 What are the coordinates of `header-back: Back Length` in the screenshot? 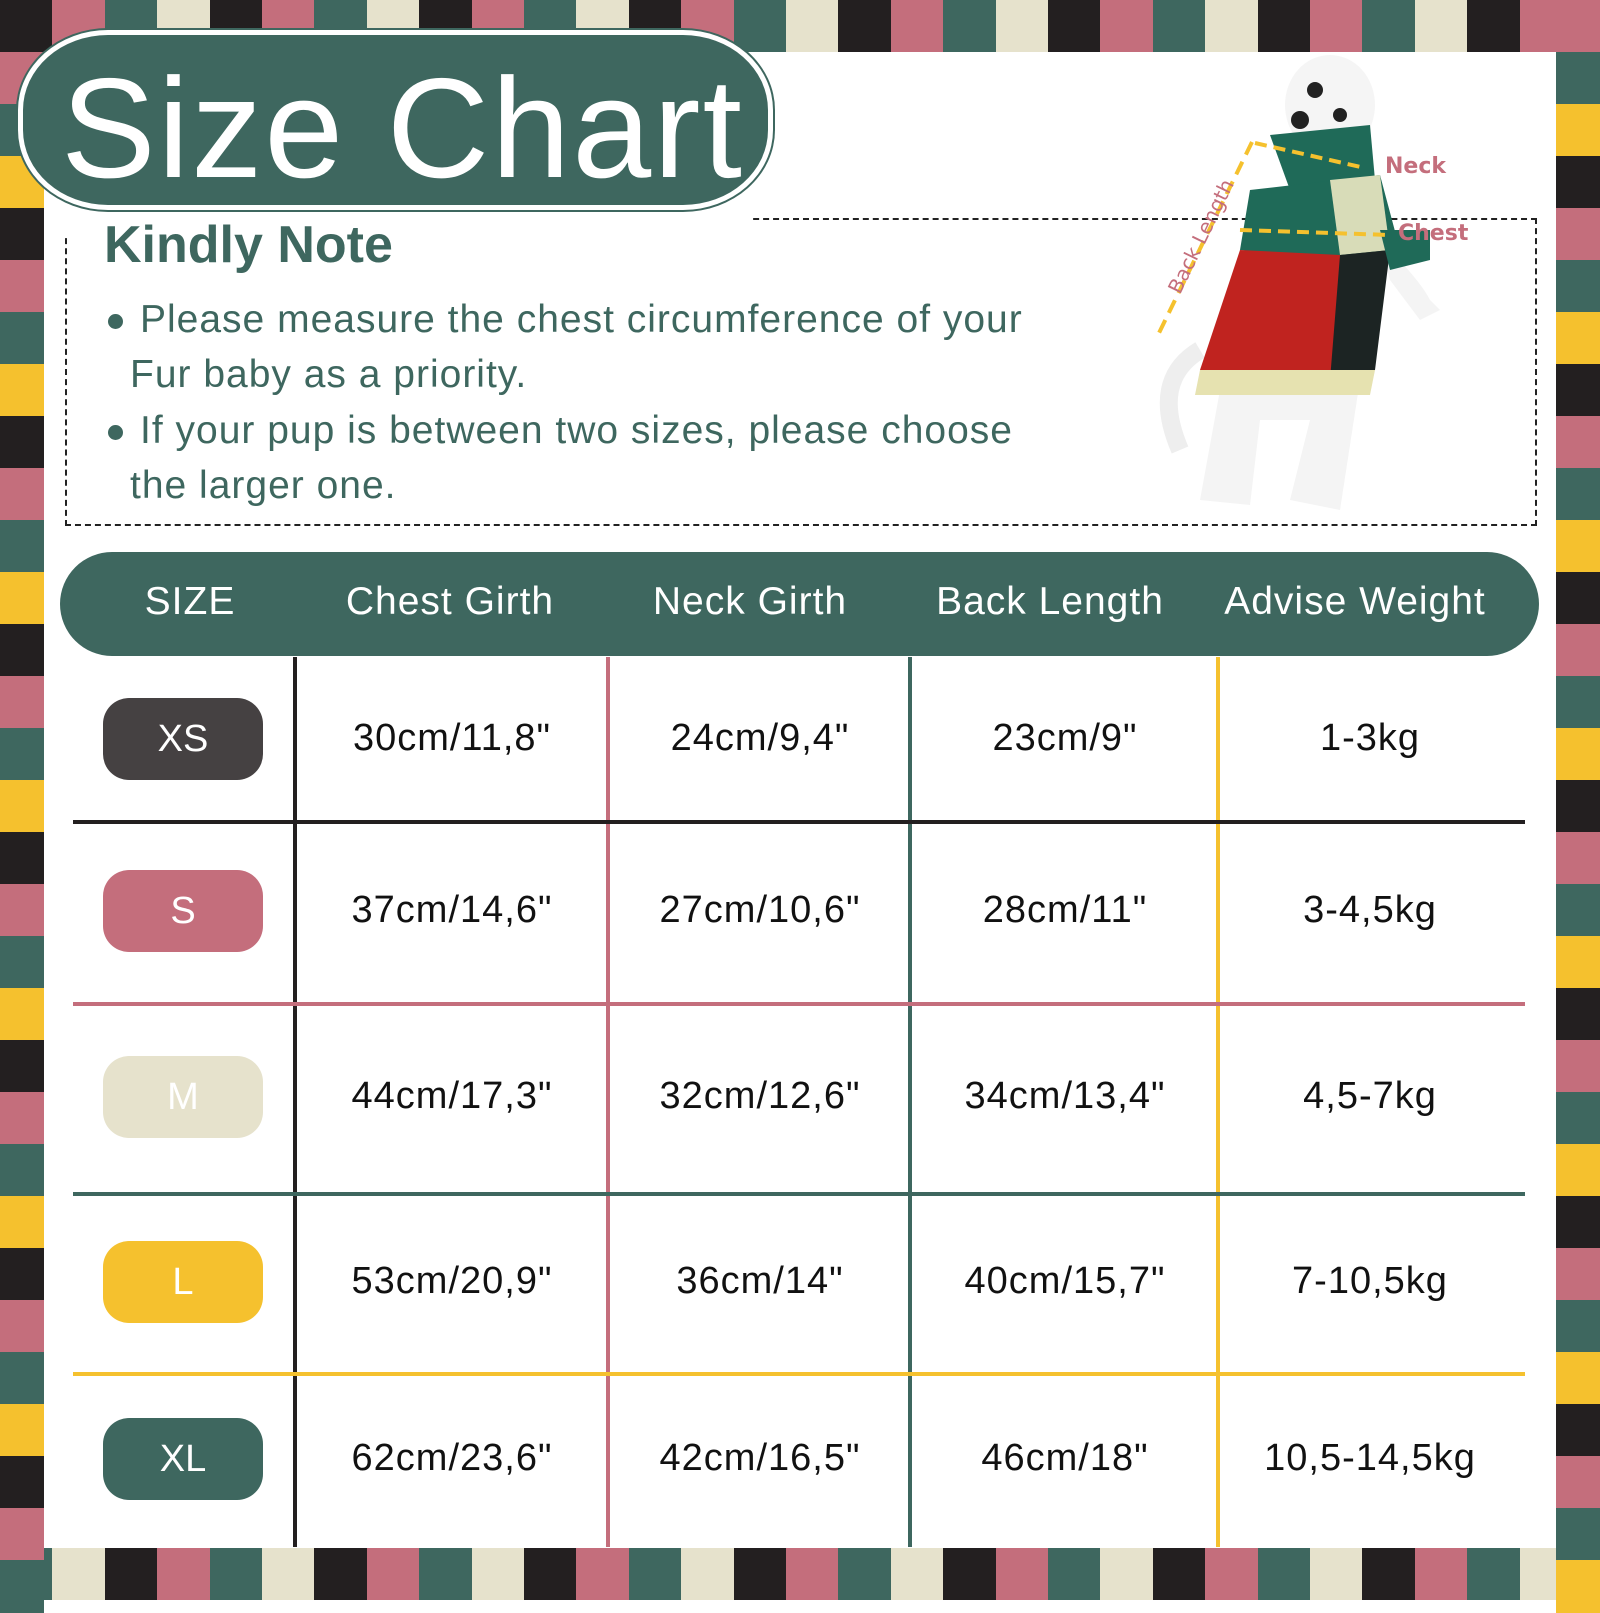 It's located at (1050, 601).